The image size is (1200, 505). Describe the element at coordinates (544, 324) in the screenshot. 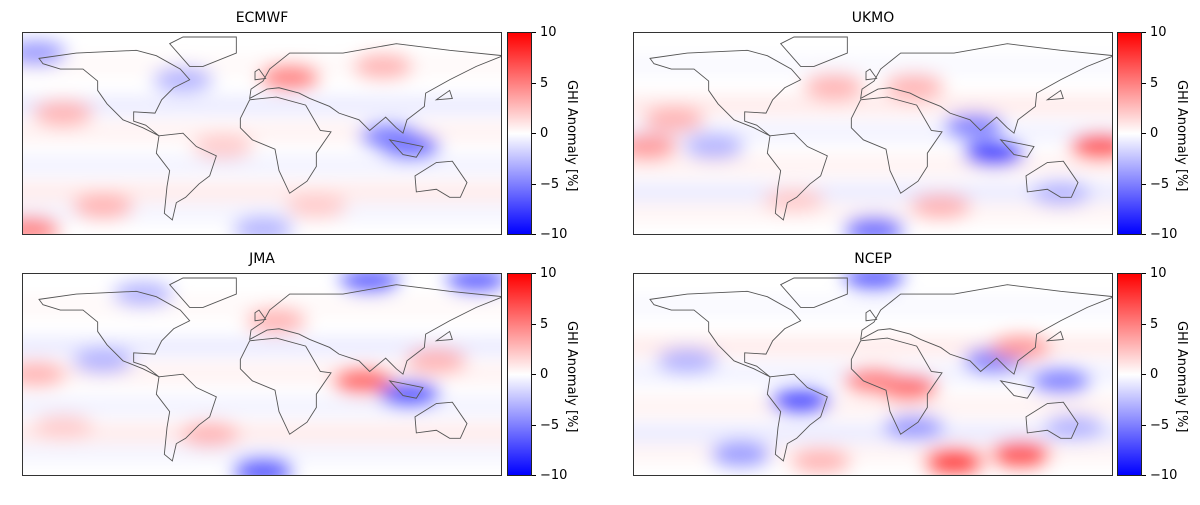

I see `colorbar-tick-label: 5` at that location.